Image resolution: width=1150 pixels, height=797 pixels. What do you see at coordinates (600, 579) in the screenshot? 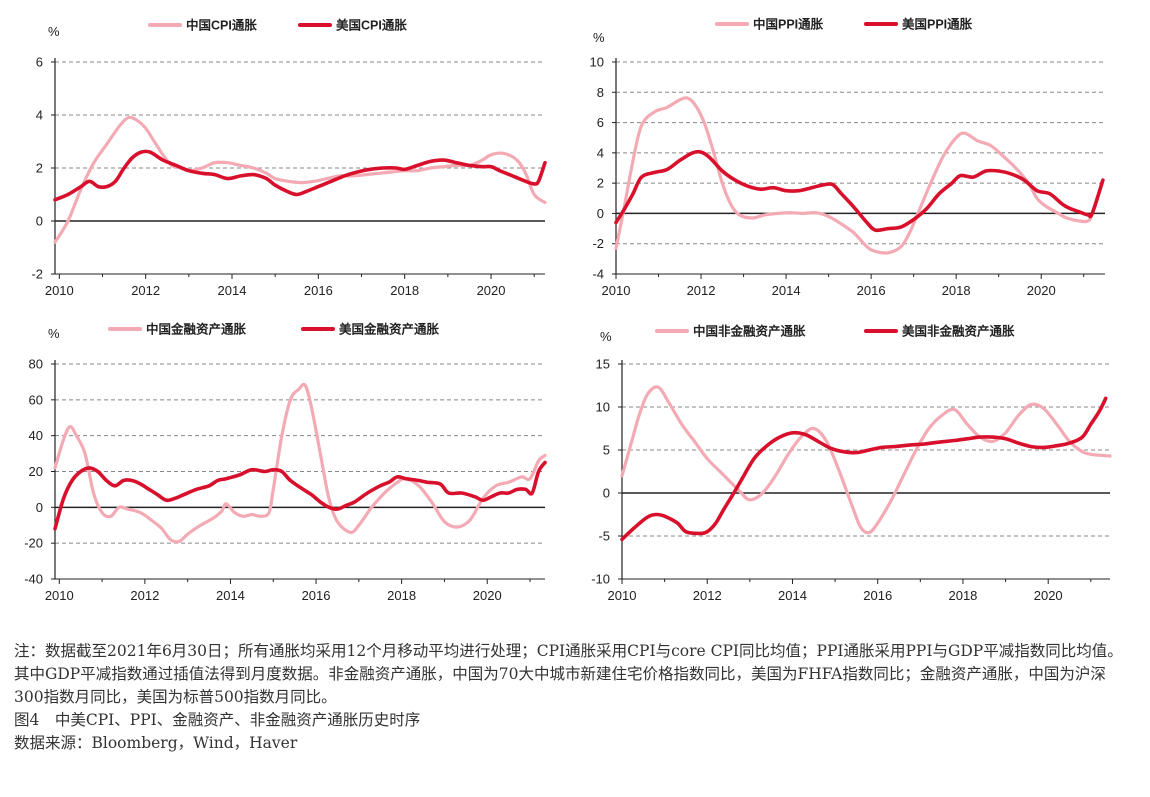
I see `y-tick-label: -10` at bounding box center [600, 579].